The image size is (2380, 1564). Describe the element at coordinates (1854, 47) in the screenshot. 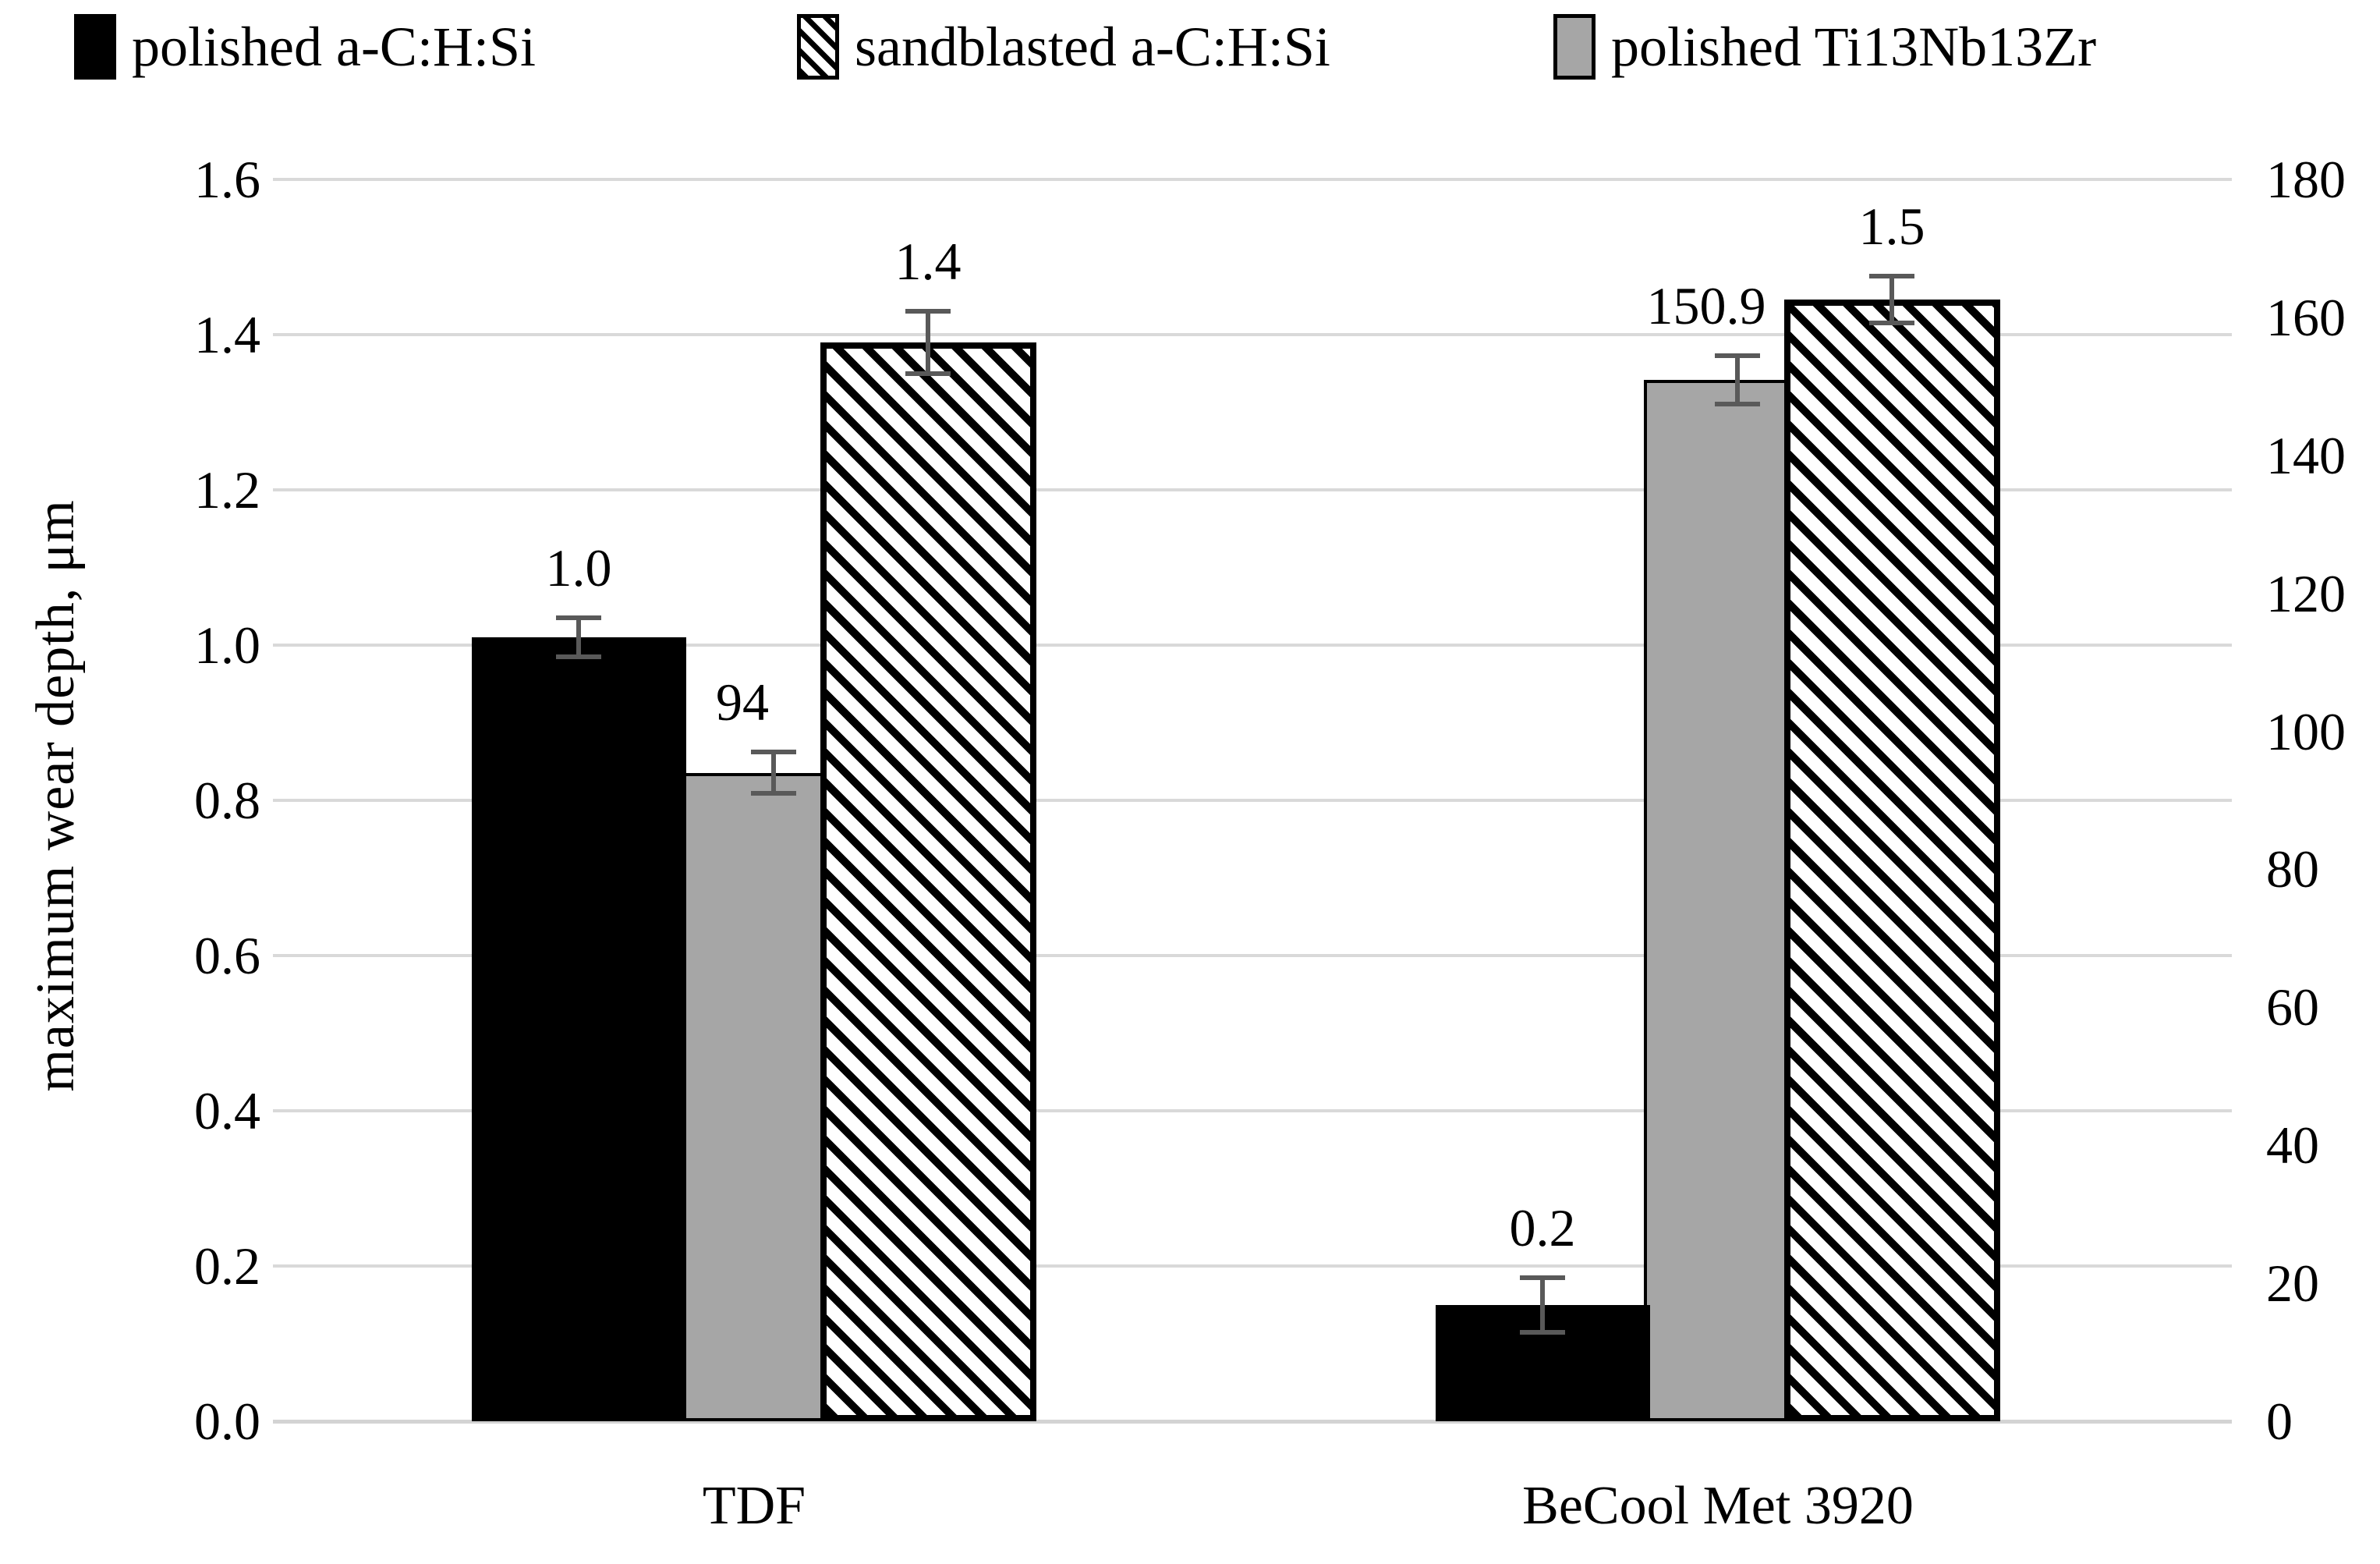

I see `legend-label: polished Ti13Nb13Zr` at that location.